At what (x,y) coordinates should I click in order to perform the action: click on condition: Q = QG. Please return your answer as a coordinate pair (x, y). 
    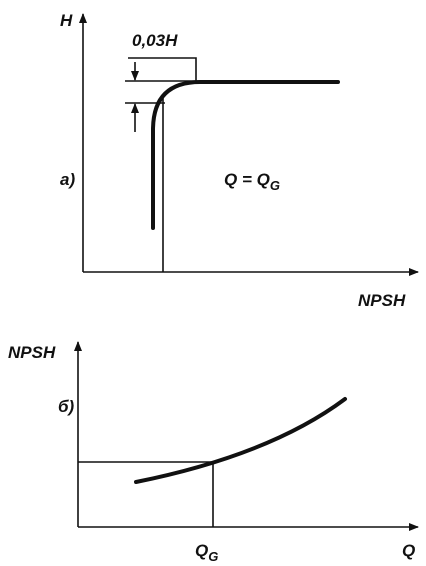
    Looking at the image, I should click on (252, 181).